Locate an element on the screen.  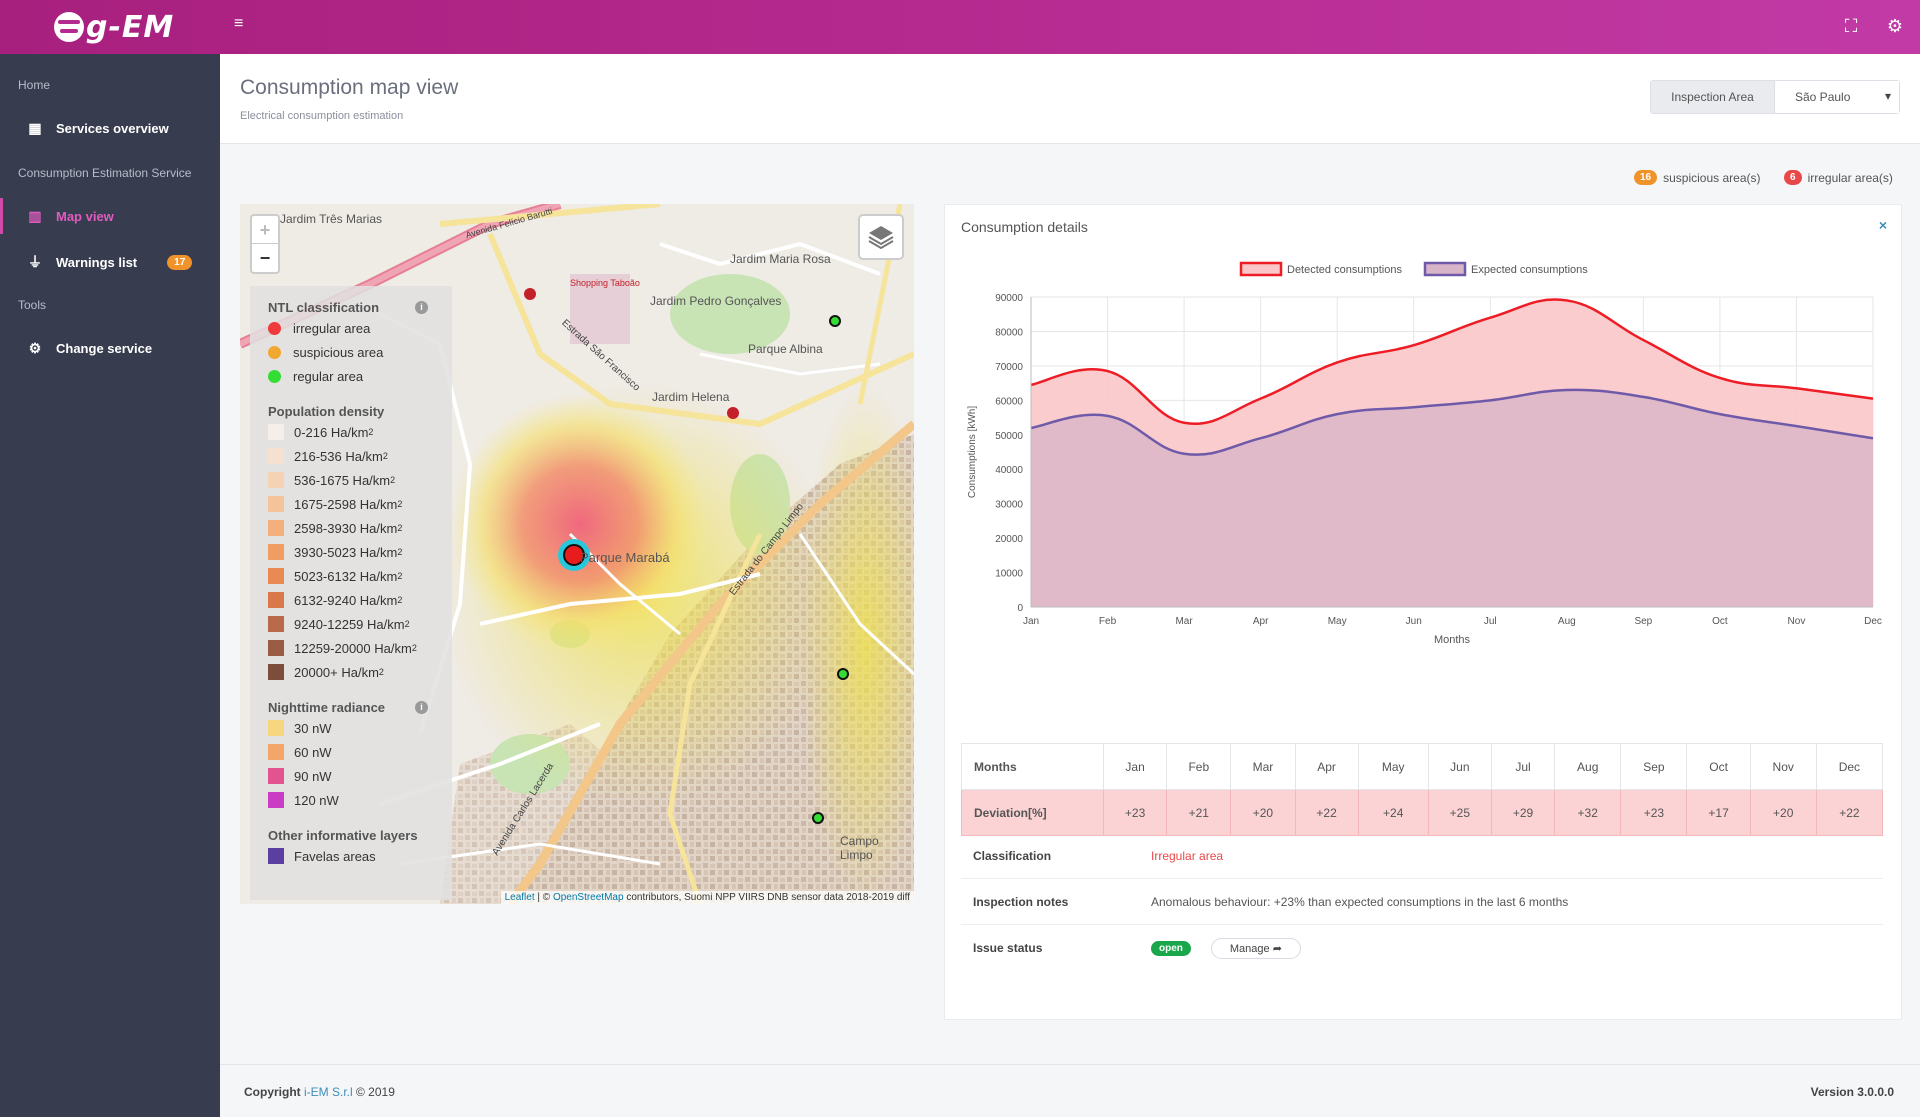
version-text: Version 3.0.0.0 is located at coordinates (1852, 1092).